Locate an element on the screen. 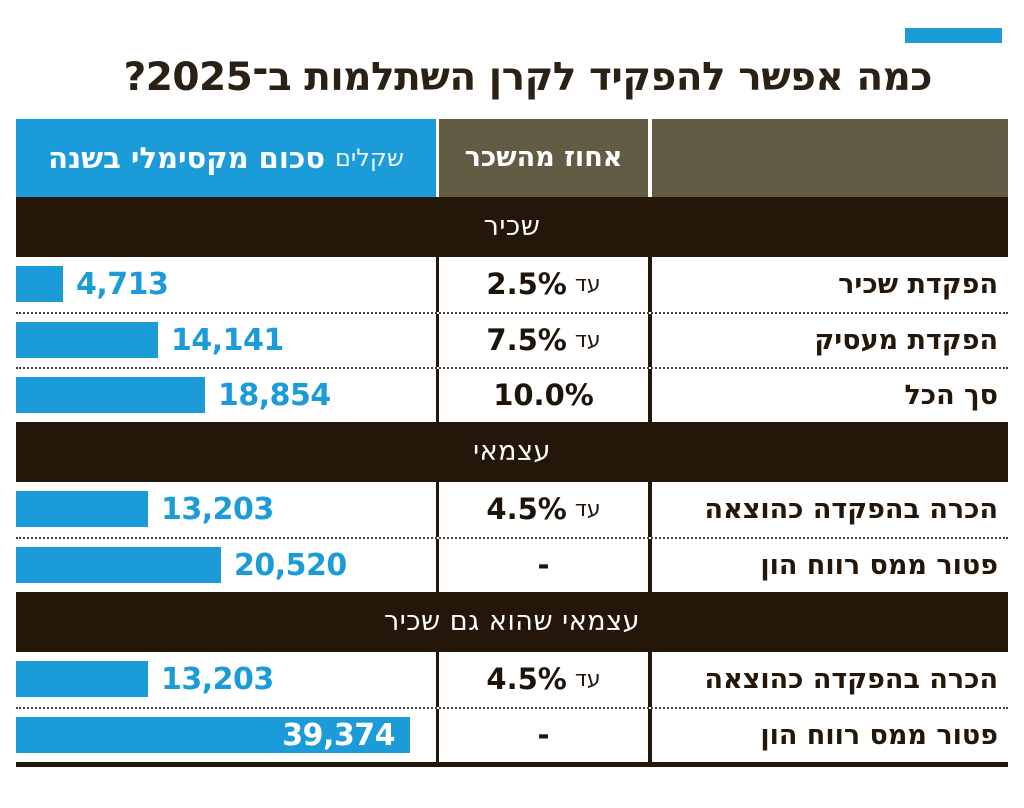 The height and width of the screenshot is (808, 1024). table-row: סך הכל 10.0% 18,854 is located at coordinates (512, 394).